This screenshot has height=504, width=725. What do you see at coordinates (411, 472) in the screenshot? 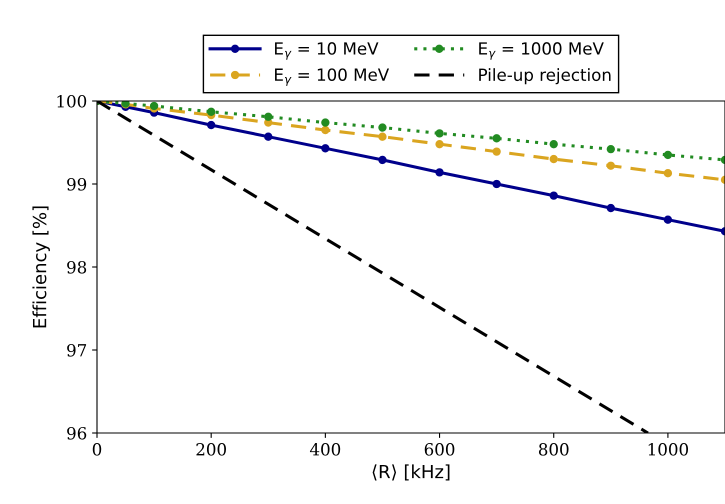
I see `x-axis-title: ⟨R⟩ [kHz]` at bounding box center [411, 472].